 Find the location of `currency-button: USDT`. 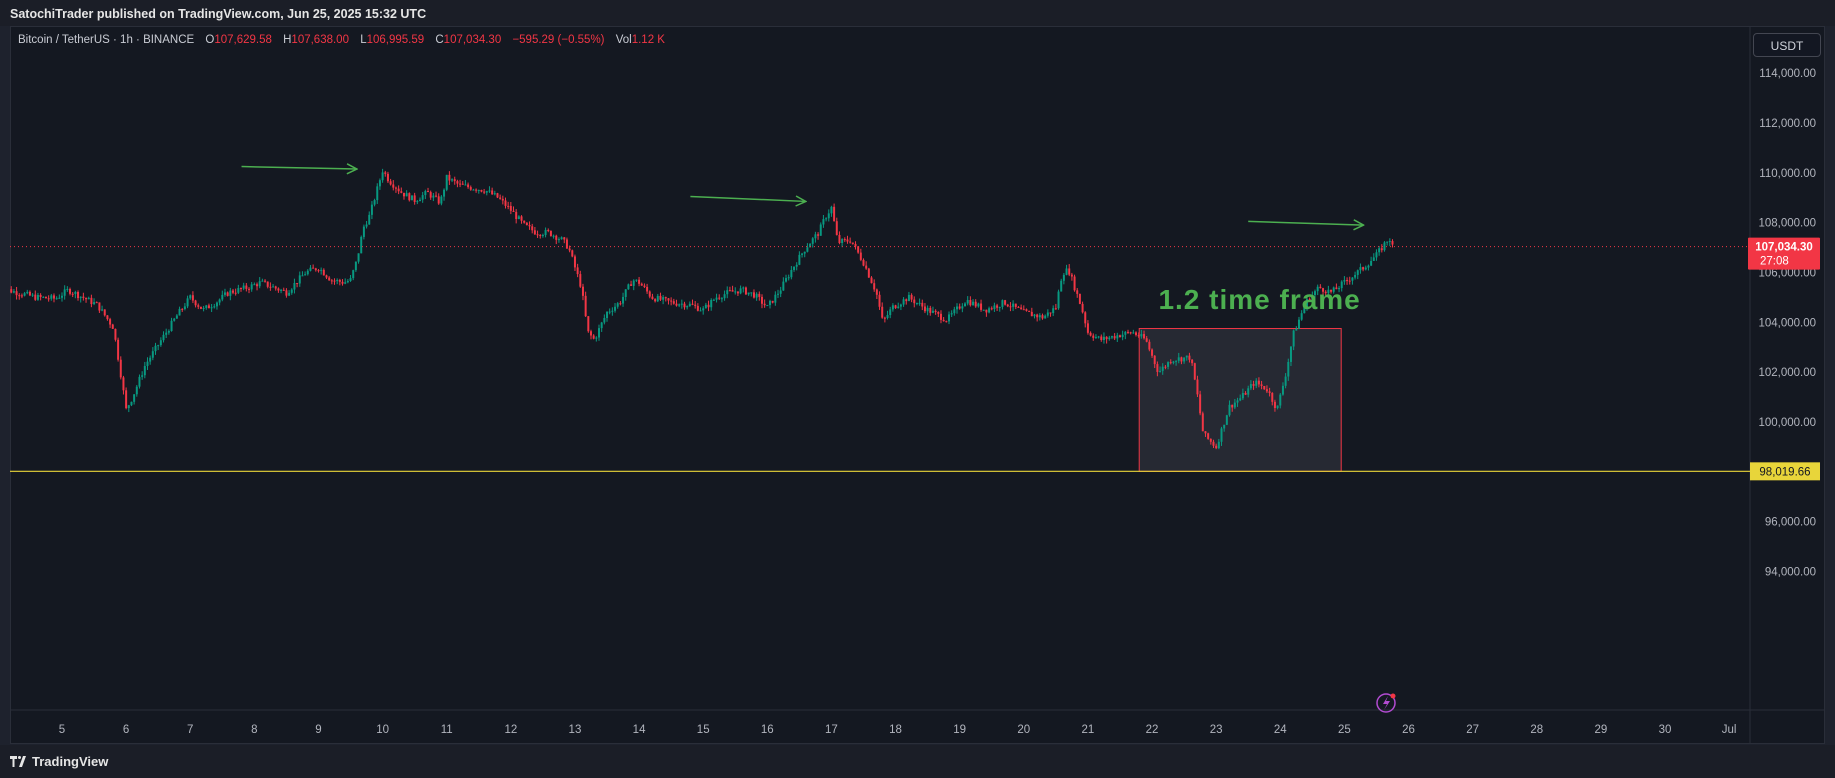

currency-button: USDT is located at coordinates (1787, 45).